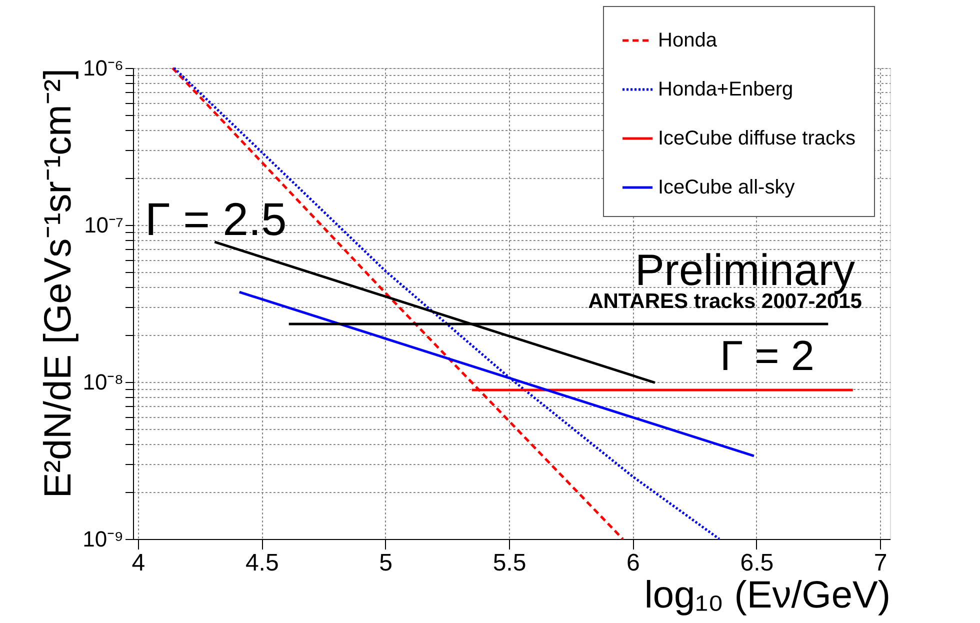 The height and width of the screenshot is (623, 980). What do you see at coordinates (103, 539) in the screenshot?
I see `y-tick-label: 10⁻⁹` at bounding box center [103, 539].